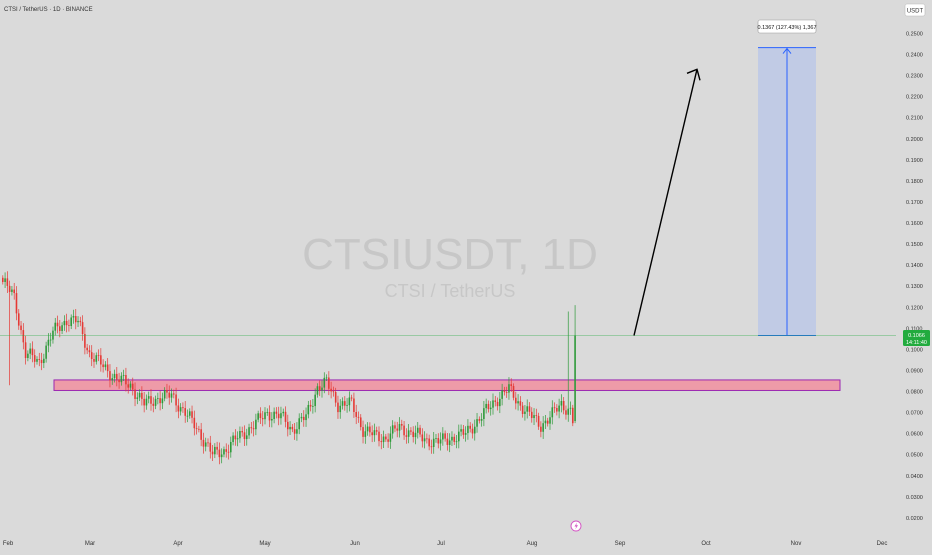 The height and width of the screenshot is (555, 932). What do you see at coordinates (916, 343) in the screenshot?
I see `bar-countdown: 14:11:40` at bounding box center [916, 343].